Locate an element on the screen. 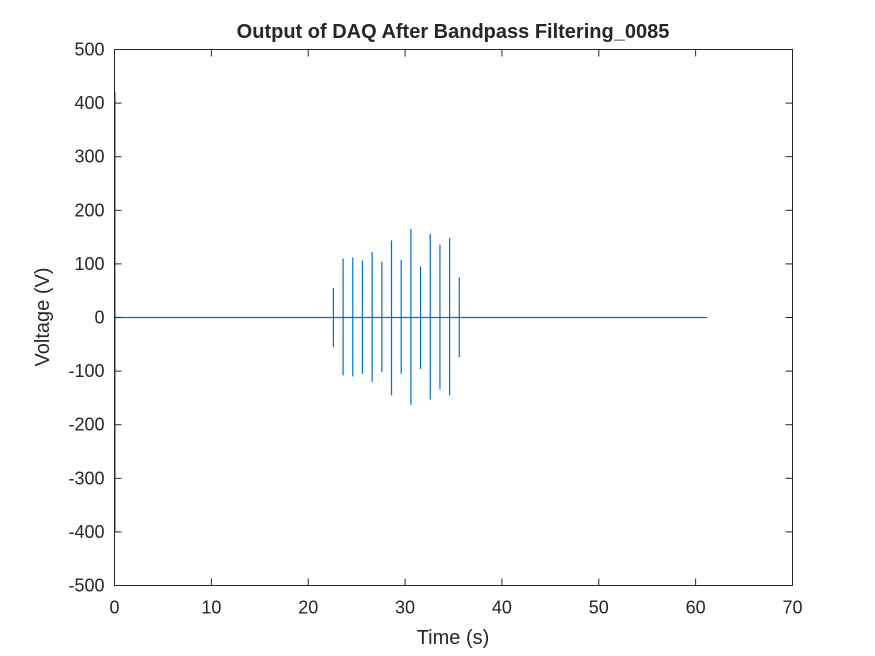 Image resolution: width=875 pixels, height=656 pixels. y-tick-label: 0 is located at coordinates (99, 318).